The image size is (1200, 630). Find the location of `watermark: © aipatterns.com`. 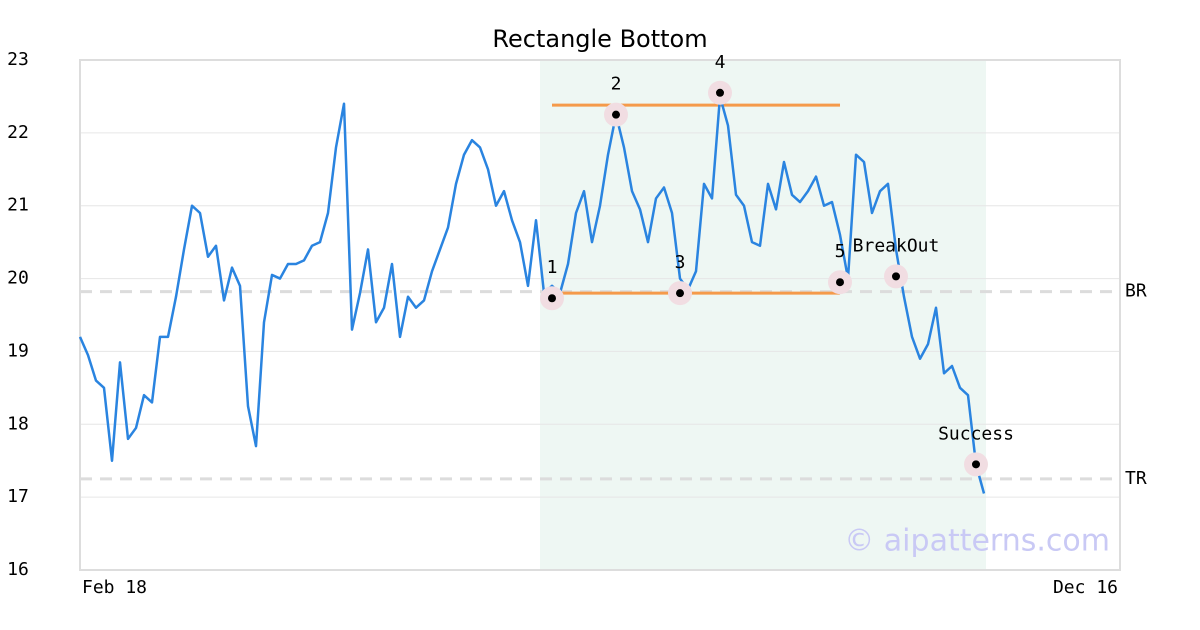

watermark: © aipatterns.com is located at coordinates (977, 541).